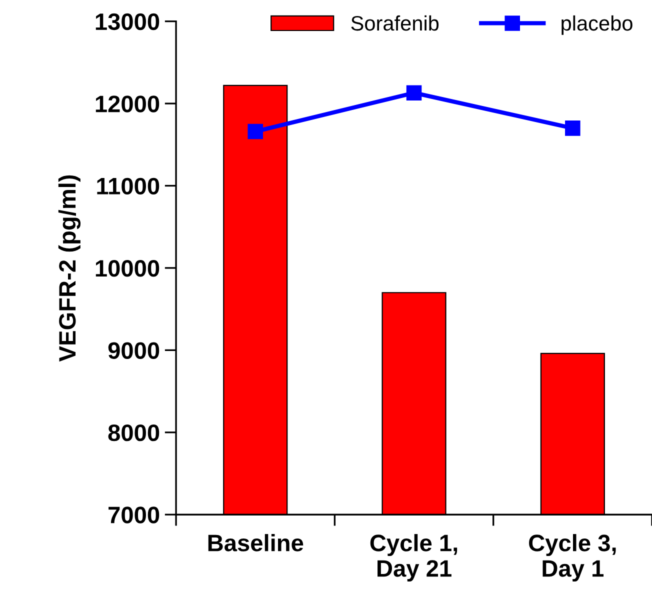 Image resolution: width=652 pixels, height=609 pixels. I want to click on y-axis-title: VEGFR-2 (pg/ml), so click(69, 268).